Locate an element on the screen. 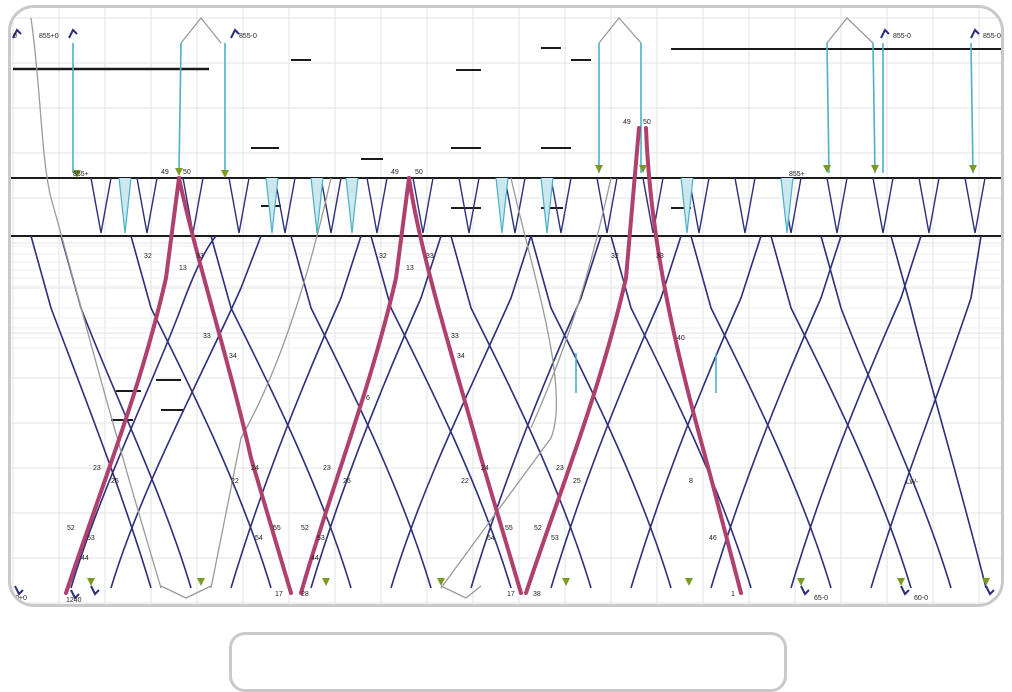  roof-arc is located at coordinates (850, 30).